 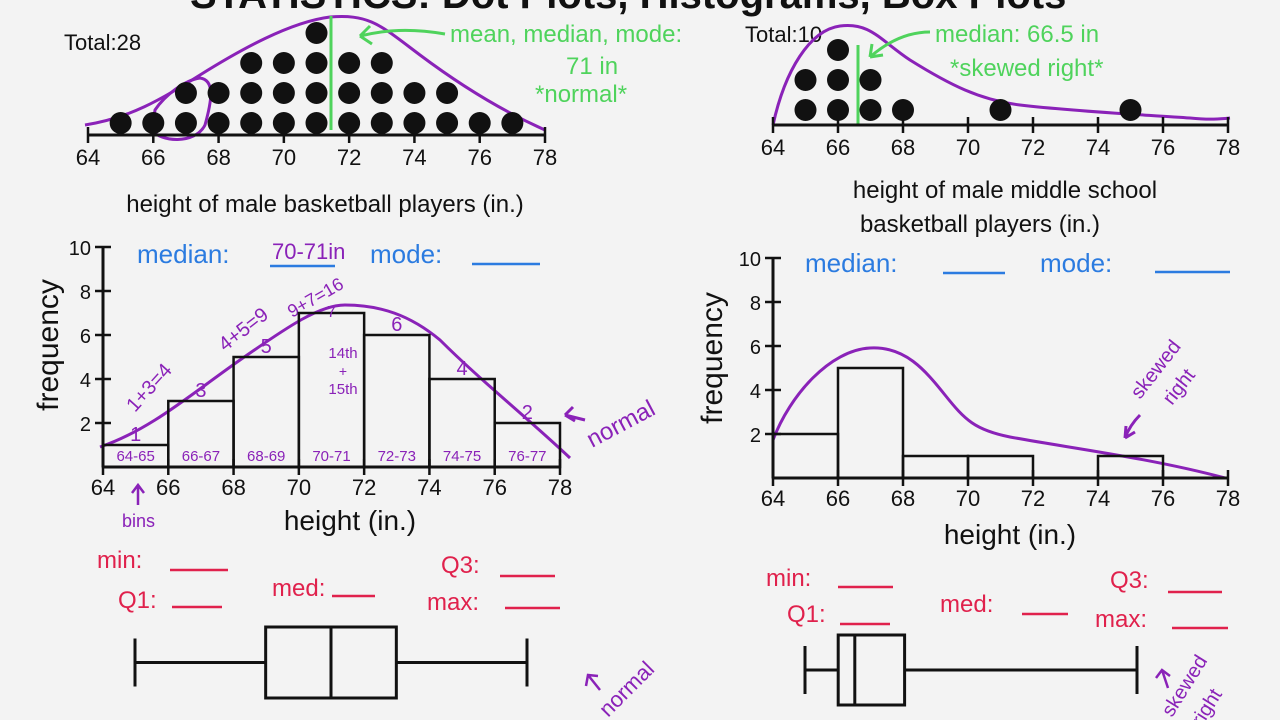 I want to click on med-label: med:, so click(x=966, y=604).